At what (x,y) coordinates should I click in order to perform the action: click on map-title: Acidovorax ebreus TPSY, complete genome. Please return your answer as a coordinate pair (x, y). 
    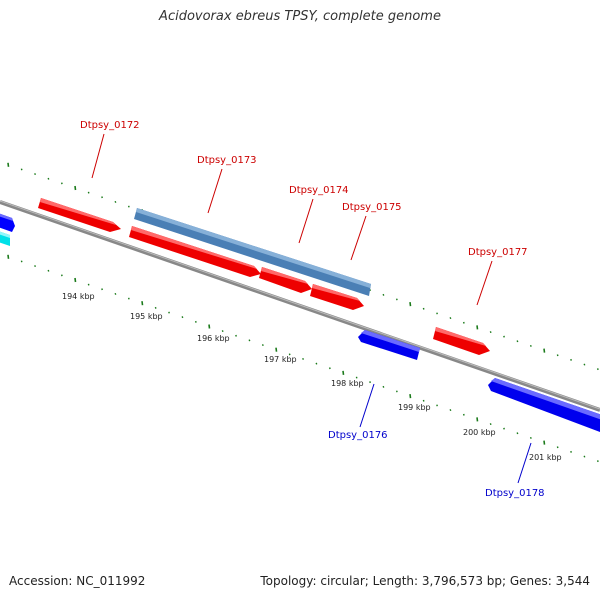
    Looking at the image, I should click on (300, 16).